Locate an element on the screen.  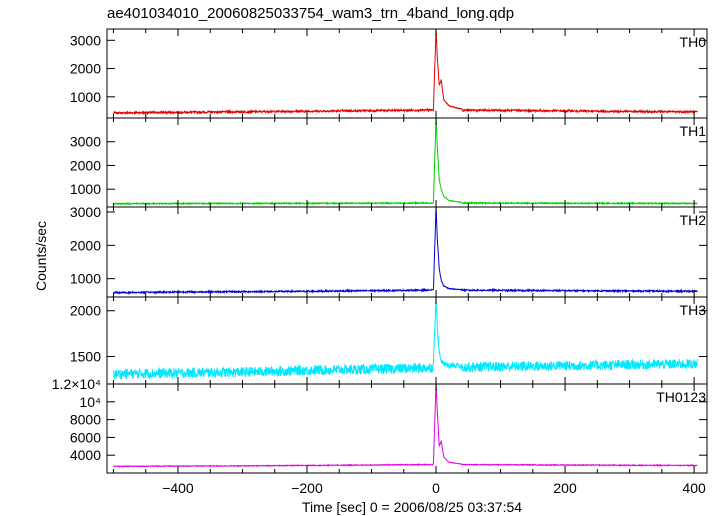
x-axis-title: Time [sec] 0 = 2006/08/25 03:37:54 is located at coordinates (412, 507).